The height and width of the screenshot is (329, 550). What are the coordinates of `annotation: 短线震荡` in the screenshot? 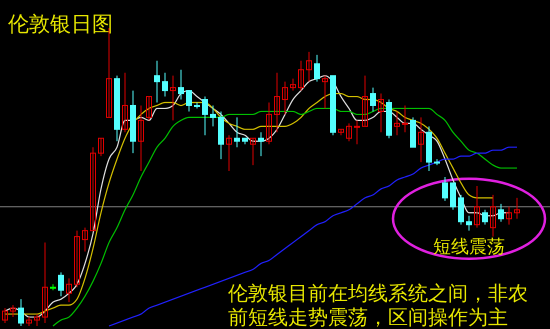 It's located at (469, 247).